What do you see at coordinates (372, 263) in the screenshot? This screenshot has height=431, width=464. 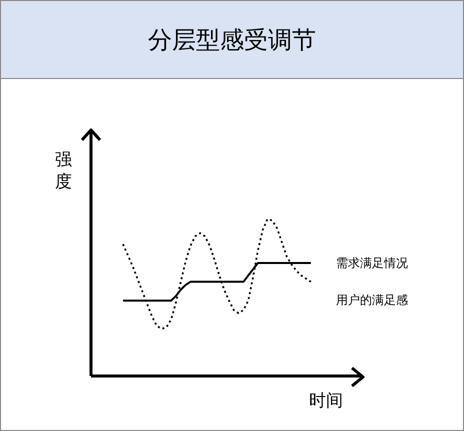 I see `text: 需求满足情况` at bounding box center [372, 263].